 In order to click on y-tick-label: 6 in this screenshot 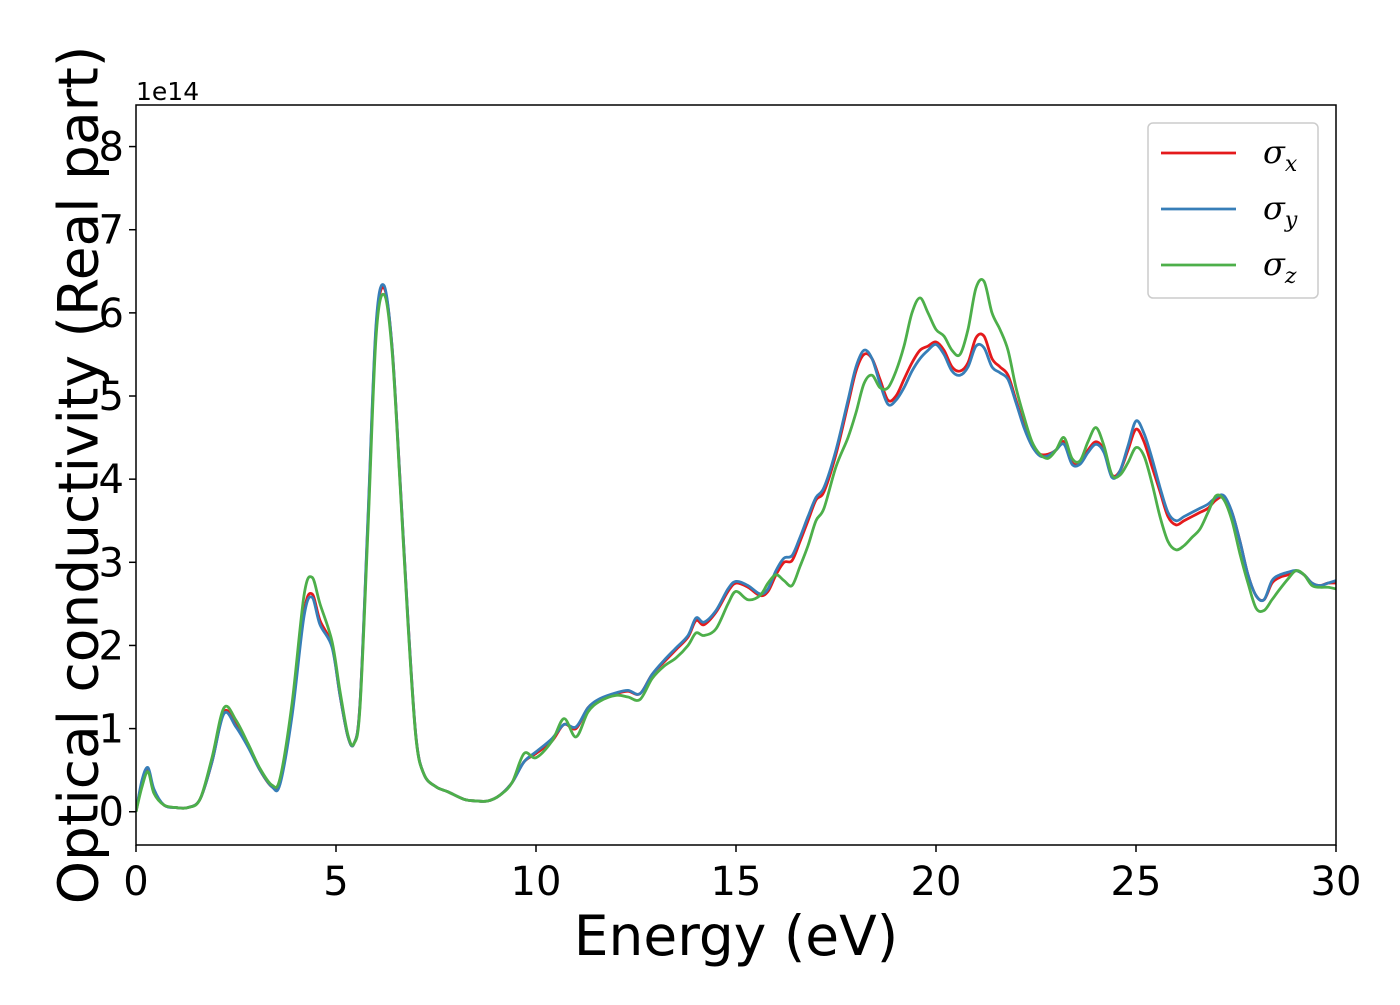, I will do `click(111, 314)`.